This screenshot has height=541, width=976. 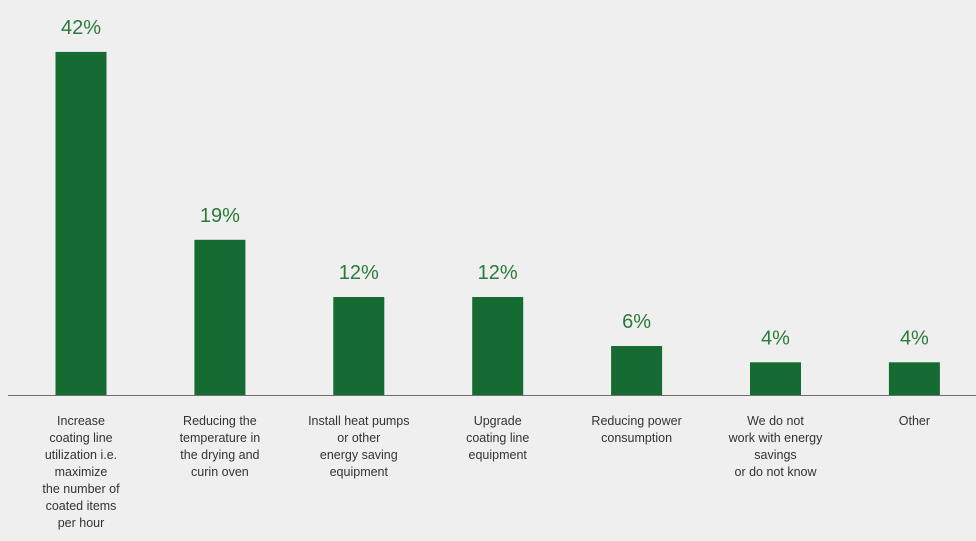 What do you see at coordinates (359, 273) in the screenshot?
I see `value-label-2: 12%` at bounding box center [359, 273].